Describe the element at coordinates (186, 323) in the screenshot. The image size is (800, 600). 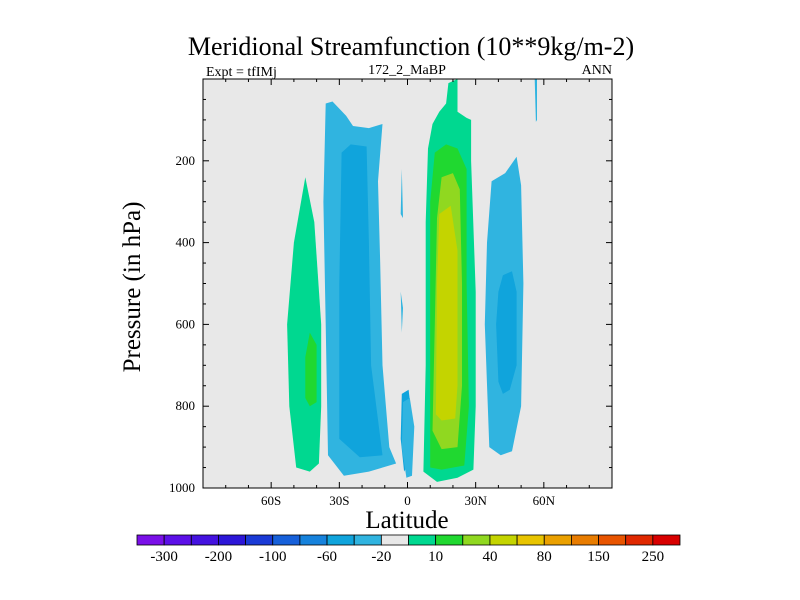
I see `y-tick-label: 600` at that location.